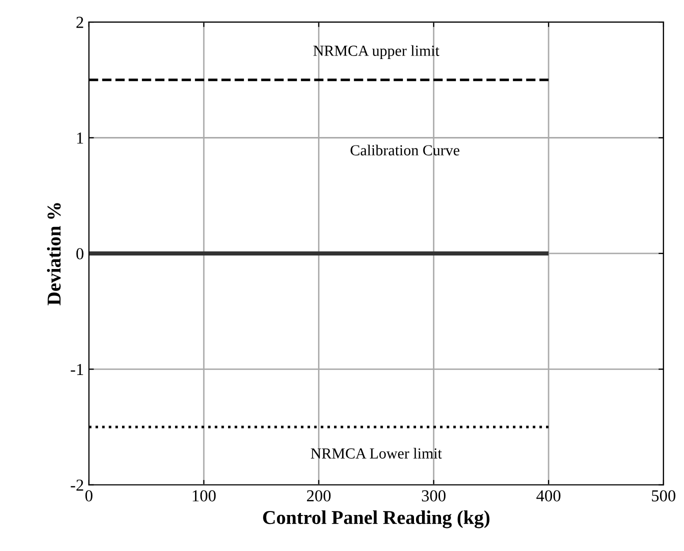 This screenshot has width=684, height=551. Describe the element at coordinates (434, 496) in the screenshot. I see `x-tick-label: 300` at that location.